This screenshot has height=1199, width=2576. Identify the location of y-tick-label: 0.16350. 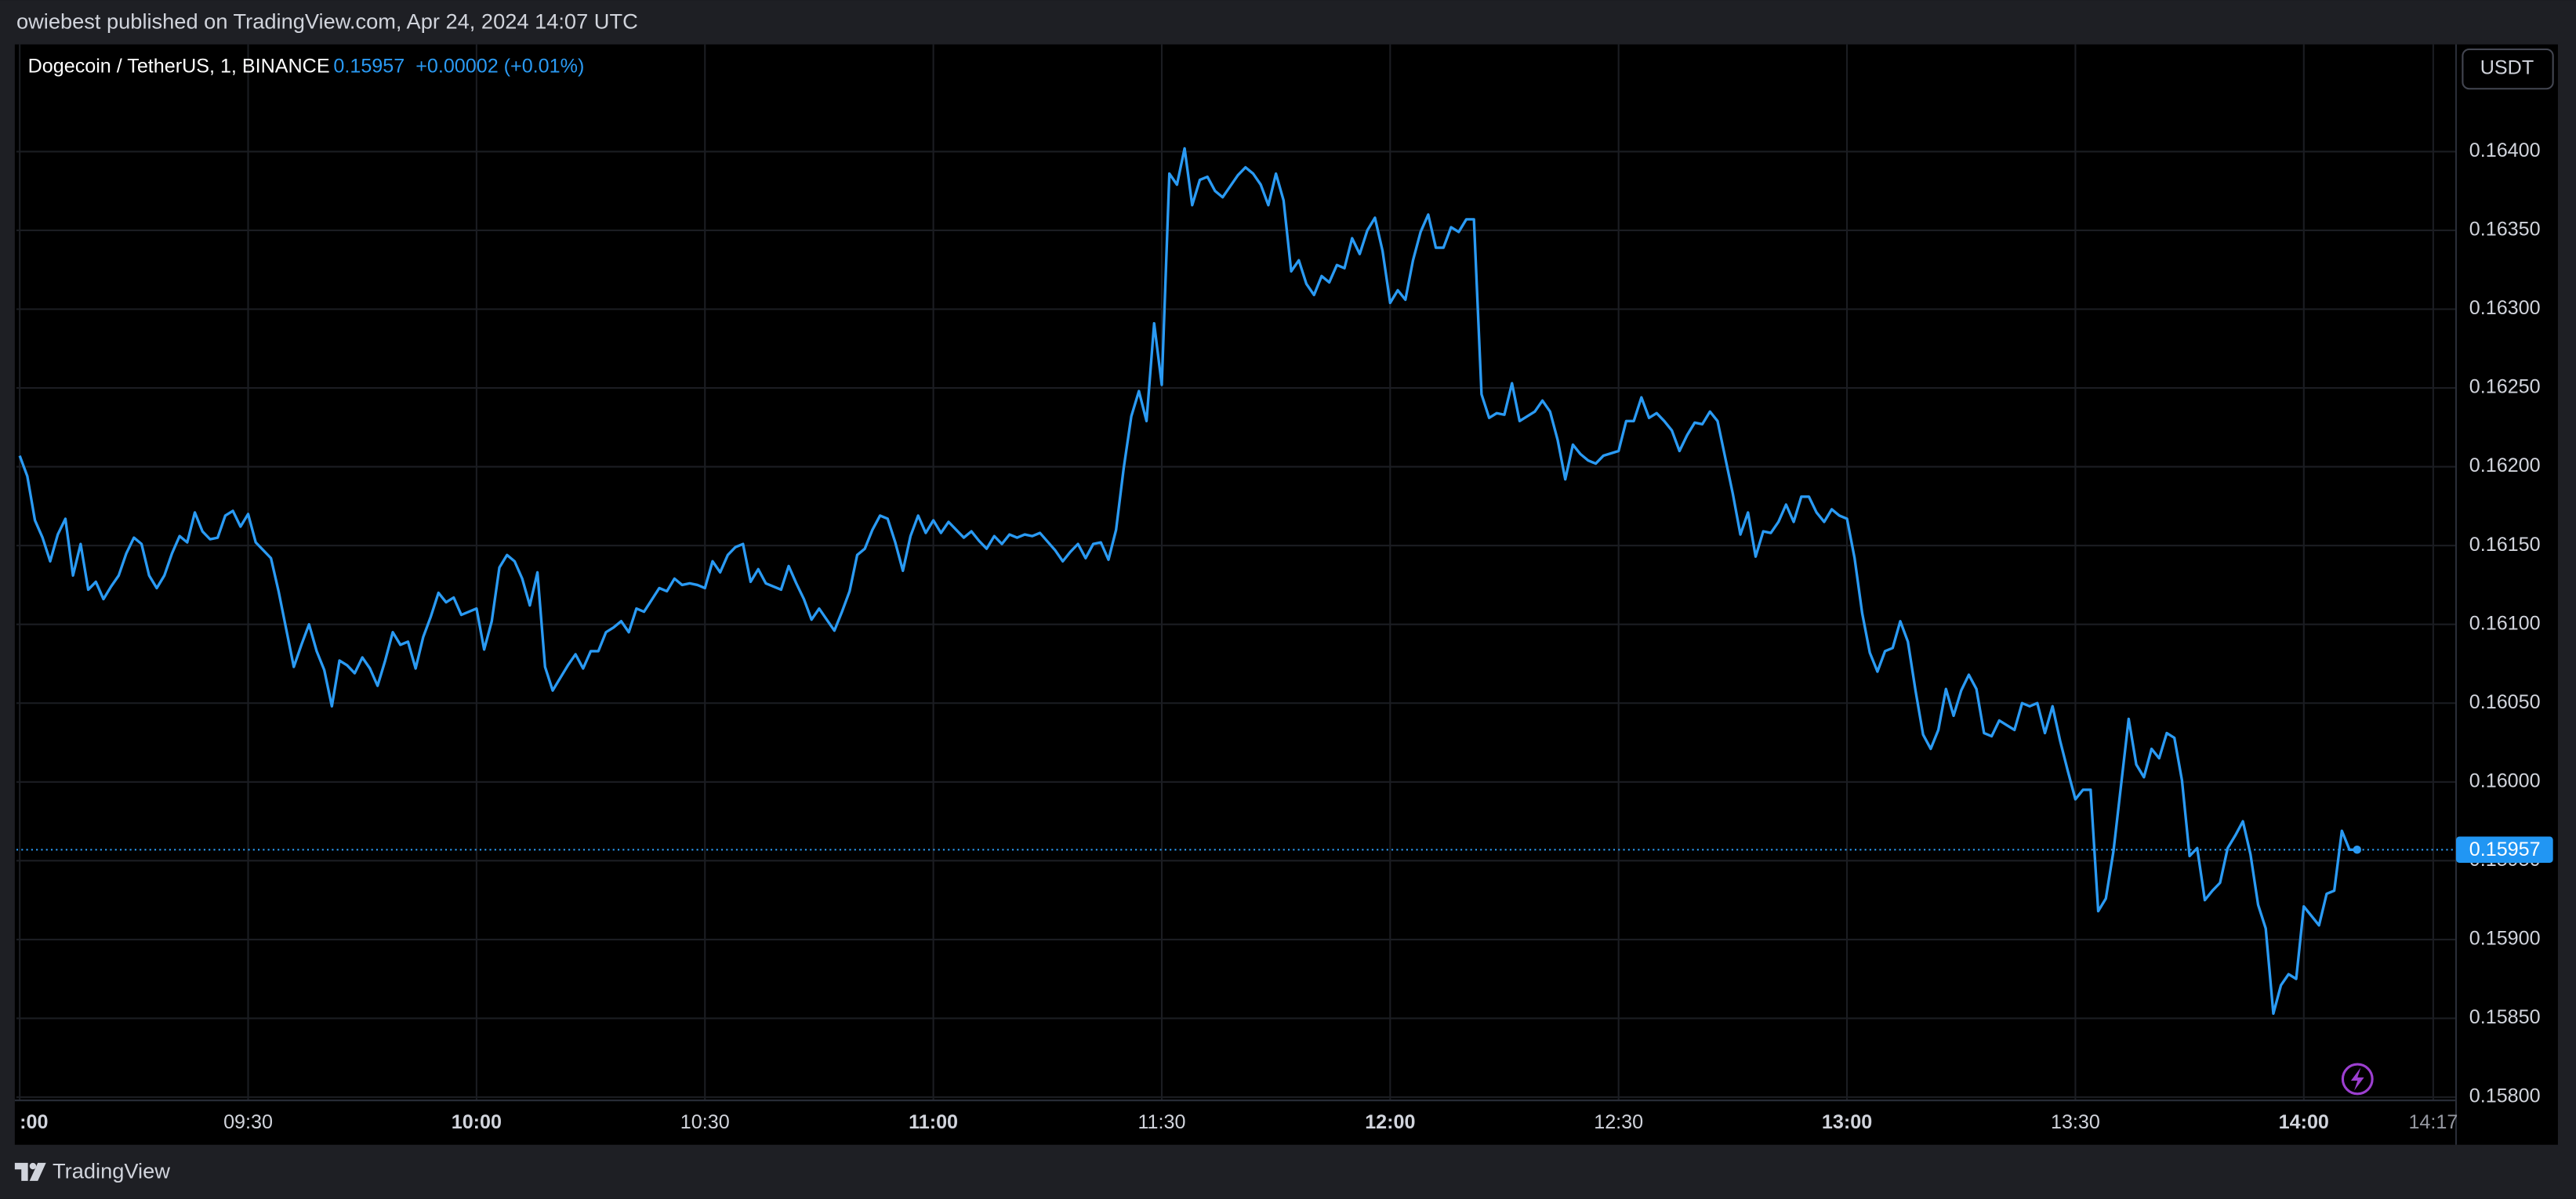
(2505, 230).